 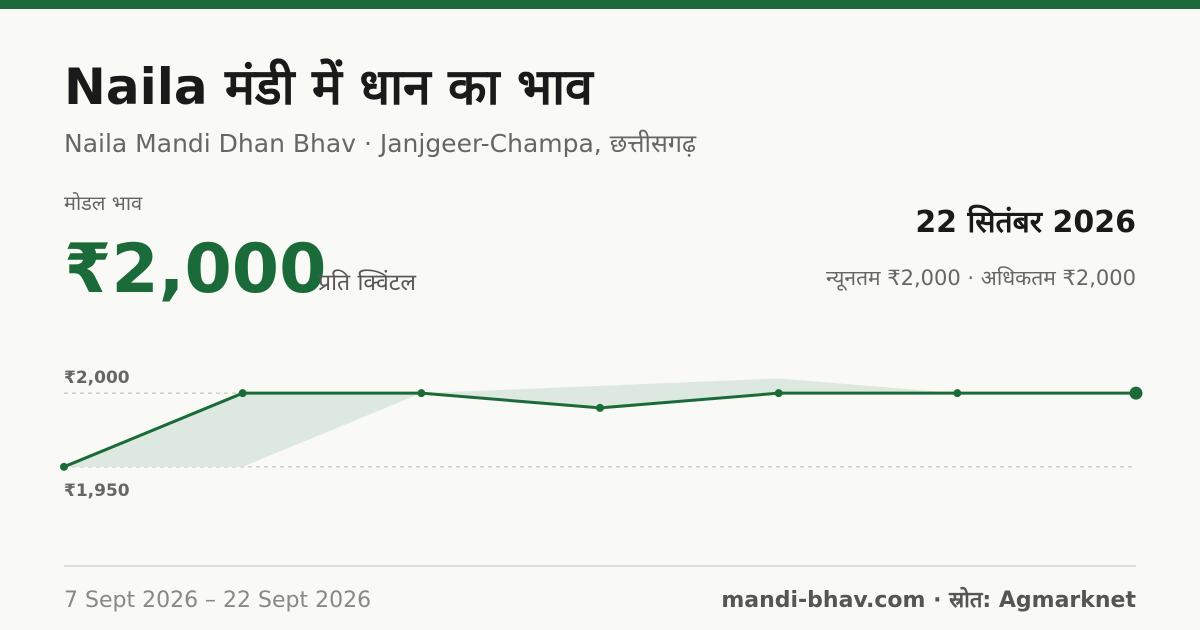 I want to click on price: ₹2,000, so click(x=195, y=269).